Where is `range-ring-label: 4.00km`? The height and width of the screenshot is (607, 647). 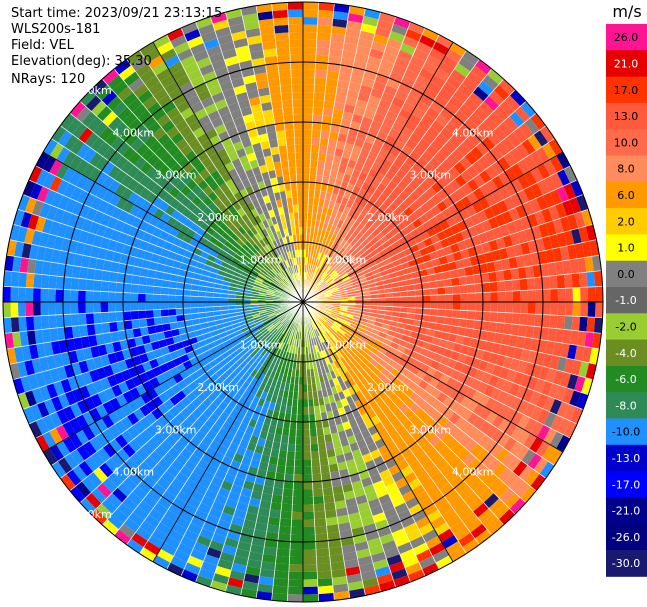 range-ring-label: 4.00km is located at coordinates (134, 132).